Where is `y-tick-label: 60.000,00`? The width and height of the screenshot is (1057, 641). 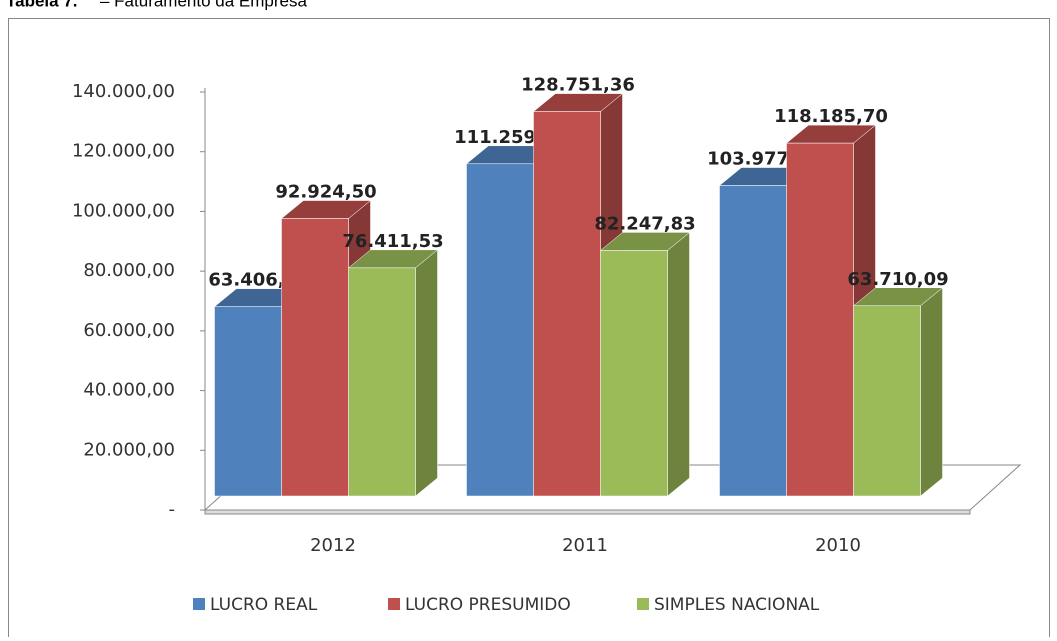
y-tick-label: 60.000,00 is located at coordinates (129, 330).